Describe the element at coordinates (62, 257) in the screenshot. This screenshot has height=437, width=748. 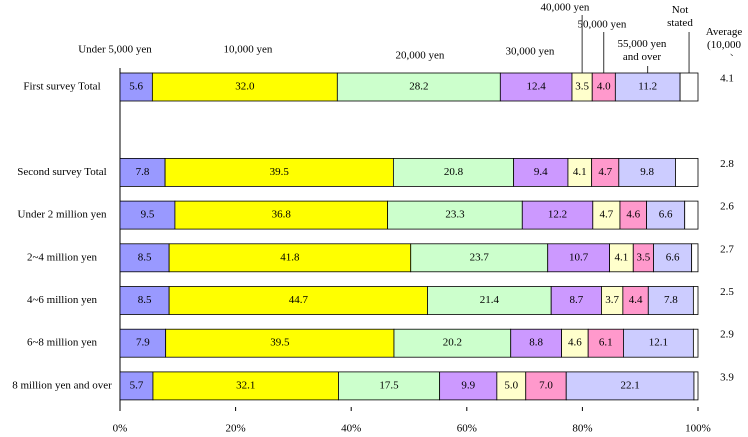
I see `category-label: 2~4 million yen` at that location.